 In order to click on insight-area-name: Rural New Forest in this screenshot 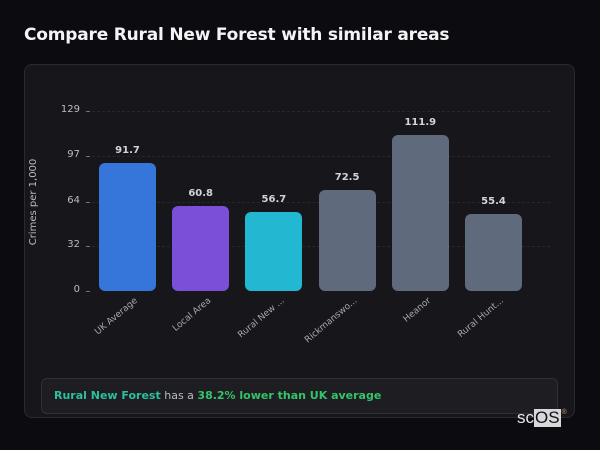, I will do `click(107, 395)`.